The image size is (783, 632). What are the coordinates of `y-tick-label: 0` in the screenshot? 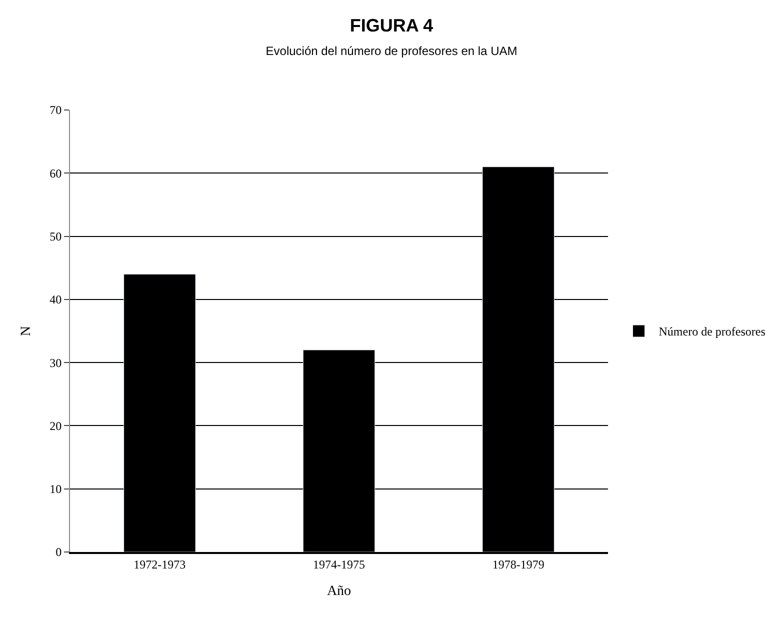 It's located at (59, 552).